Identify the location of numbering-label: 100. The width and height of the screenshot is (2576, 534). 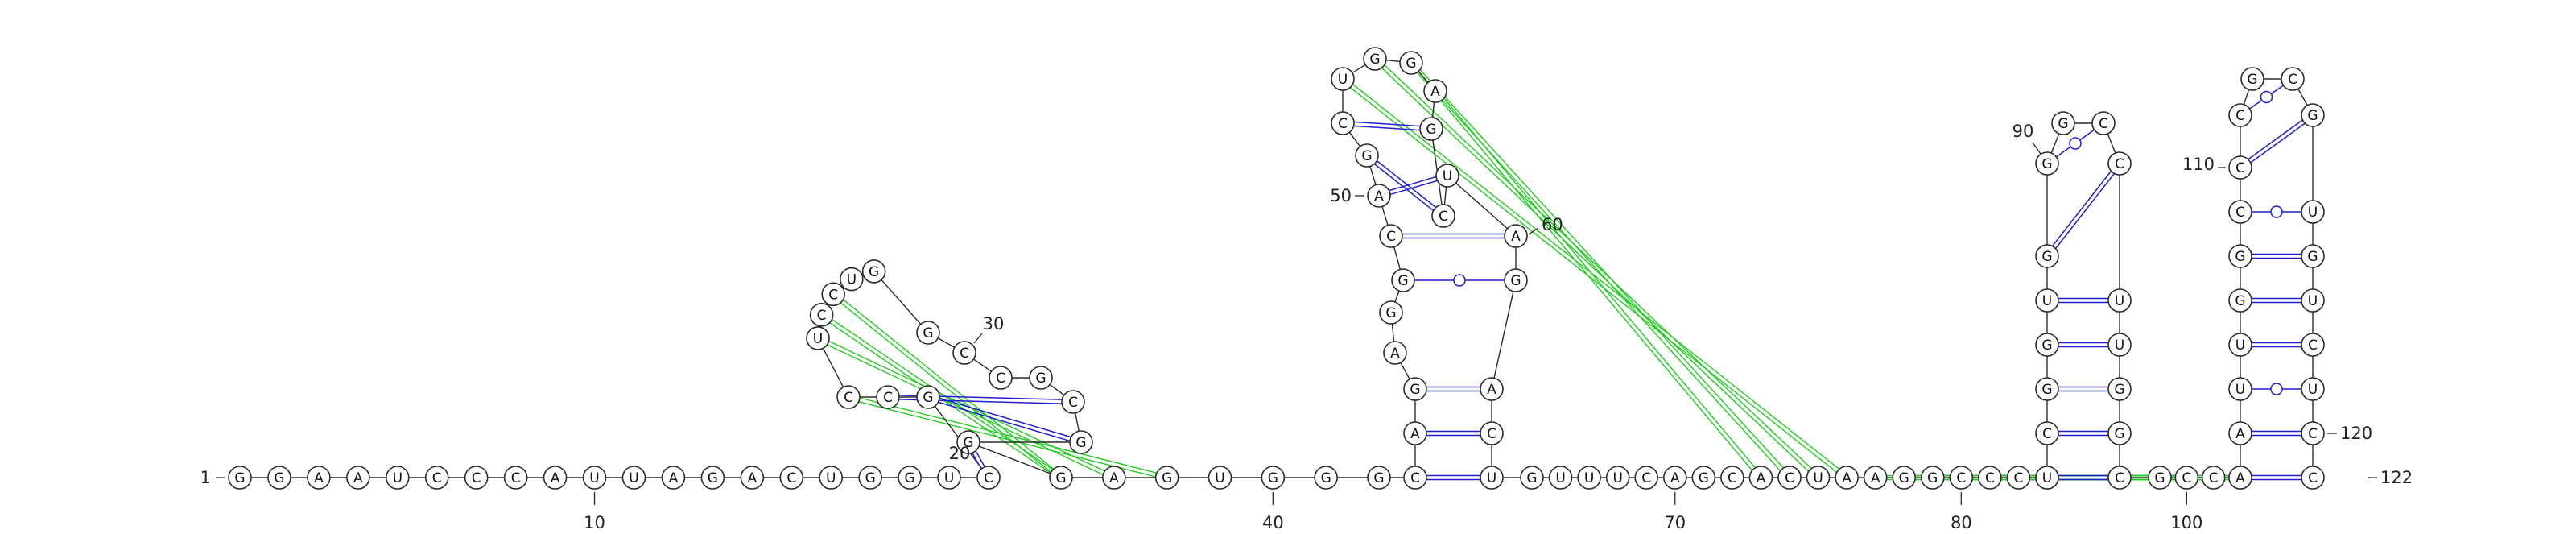
(2186, 522).